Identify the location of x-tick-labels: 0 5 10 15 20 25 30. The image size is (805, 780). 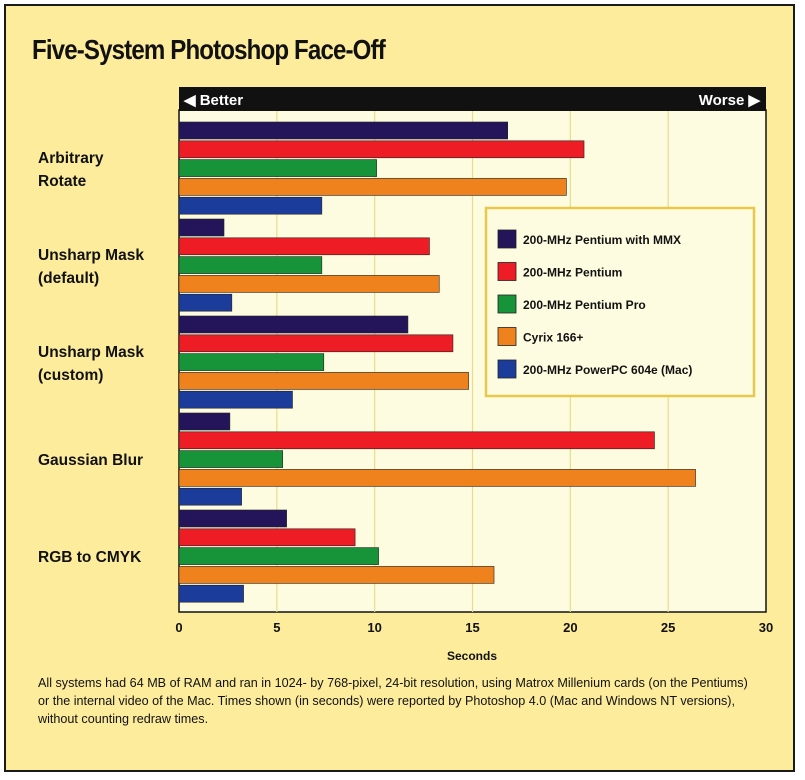
(474, 627).